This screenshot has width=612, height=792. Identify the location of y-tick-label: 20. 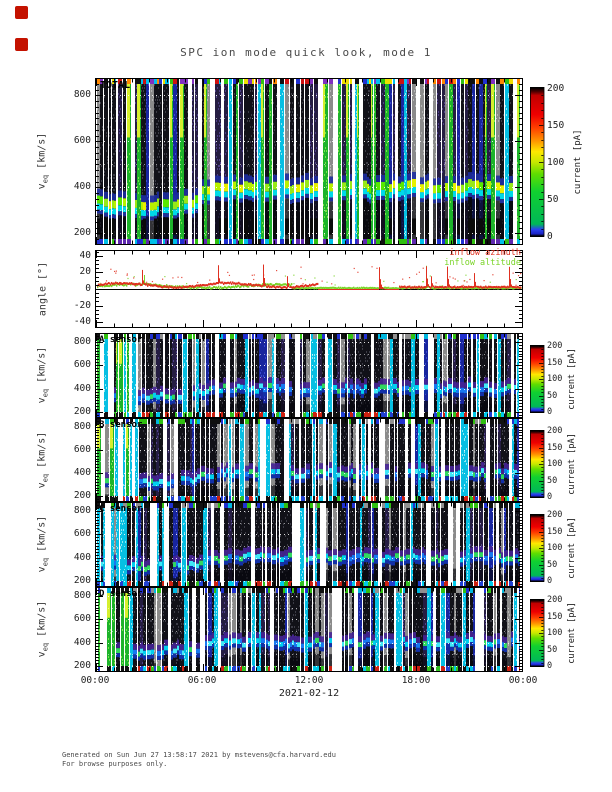
(85, 272).